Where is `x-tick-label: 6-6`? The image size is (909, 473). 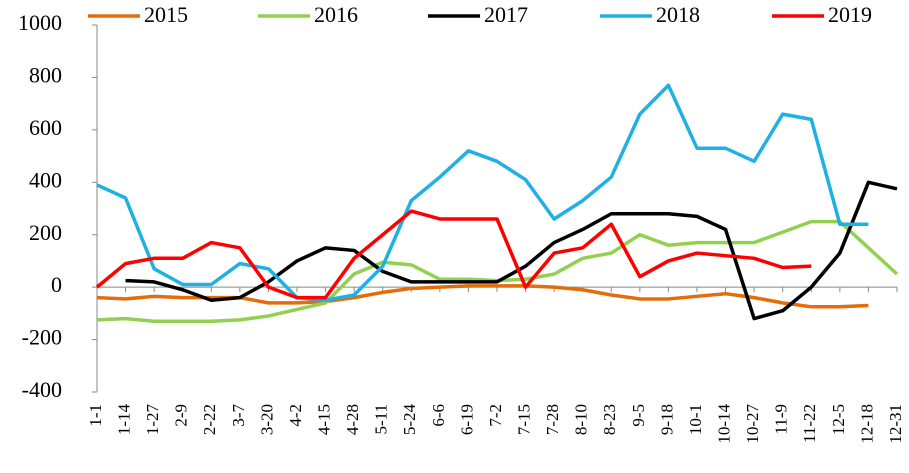
x-tick-label: 6-6 is located at coordinates (438, 415).